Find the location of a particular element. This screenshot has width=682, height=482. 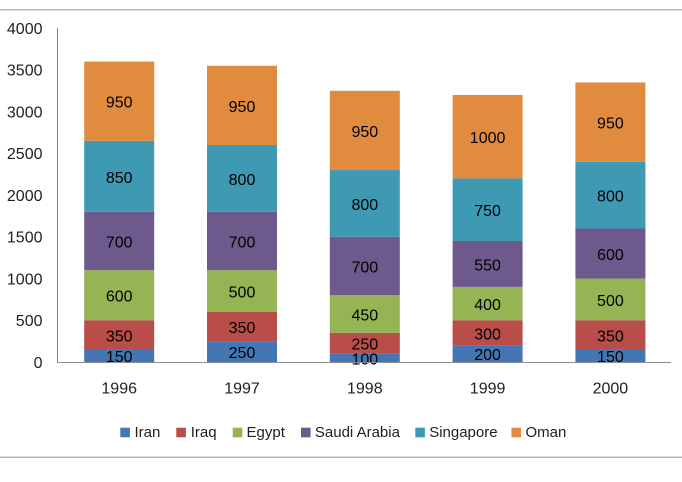

svg-text: 3000 is located at coordinates (25, 113).